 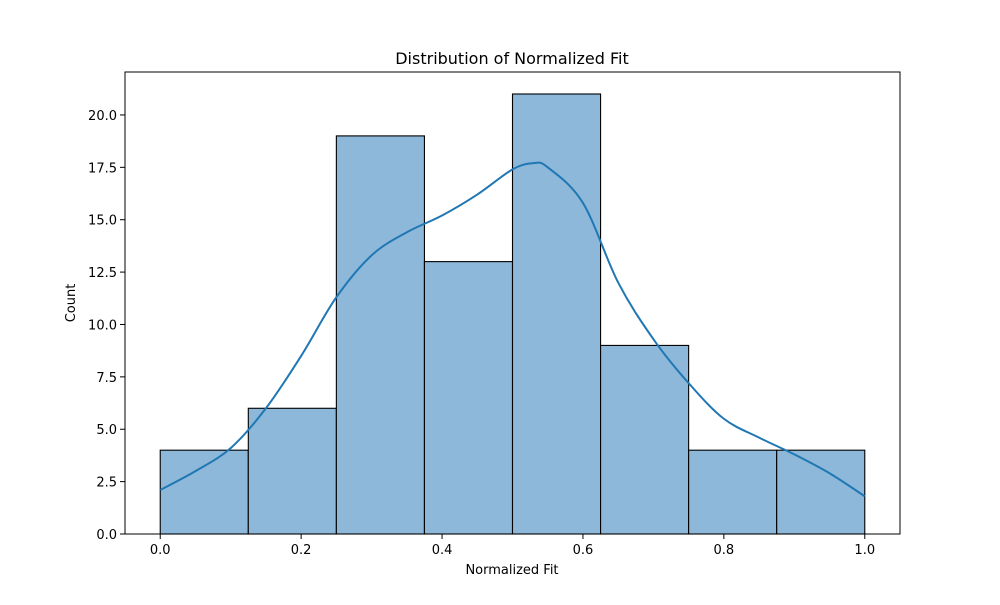 What do you see at coordinates (102, 168) in the screenshot?
I see `y-tick-label: 17.5` at bounding box center [102, 168].